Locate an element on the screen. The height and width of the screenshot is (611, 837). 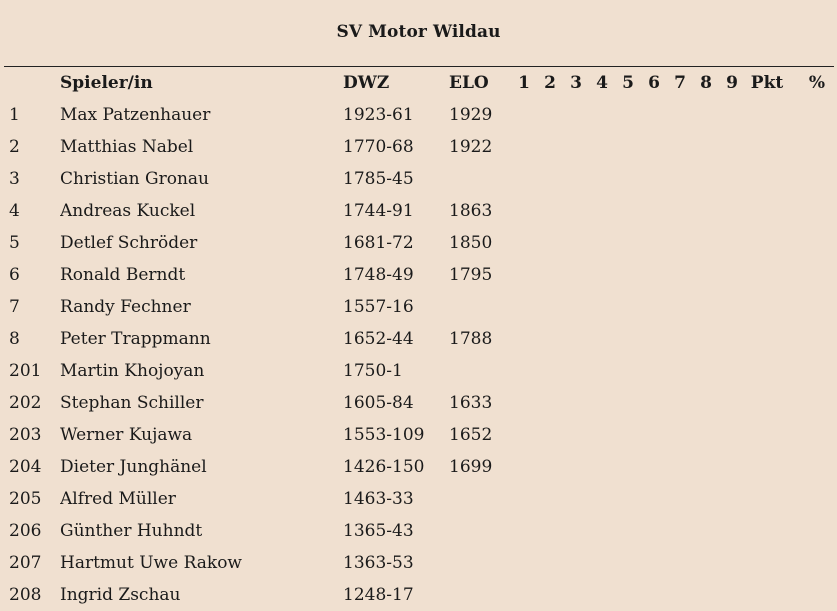
player-name: Randy Fechner is located at coordinates (125, 307).